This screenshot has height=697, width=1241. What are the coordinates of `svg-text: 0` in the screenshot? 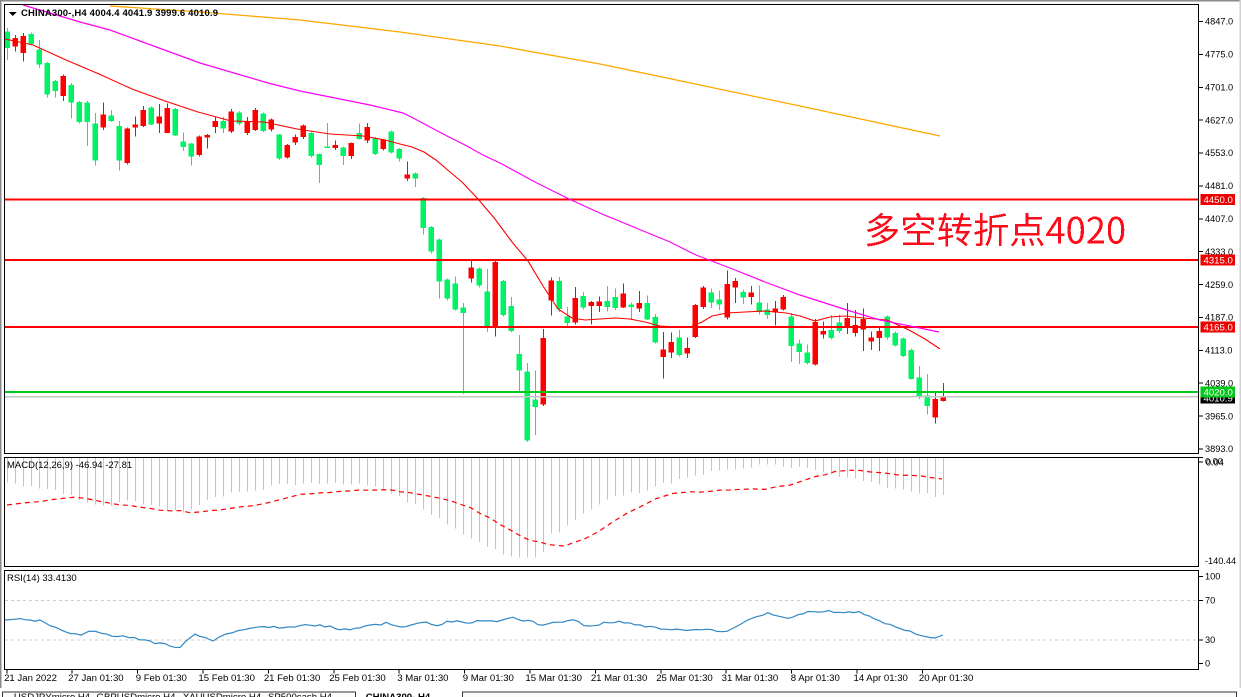 It's located at (1207, 664).